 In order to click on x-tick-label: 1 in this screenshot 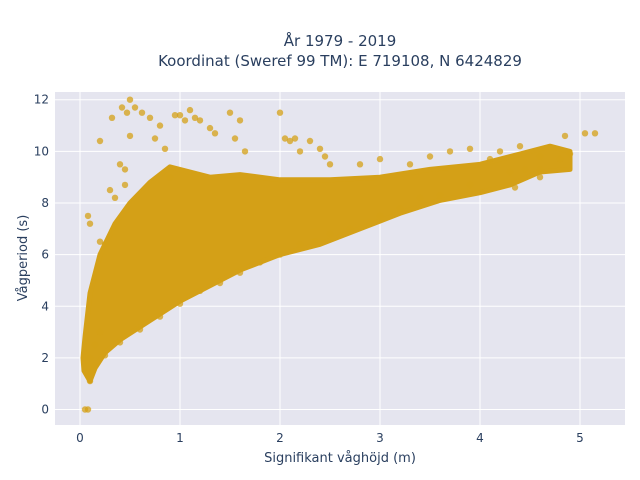, I will do `click(180, 438)`.